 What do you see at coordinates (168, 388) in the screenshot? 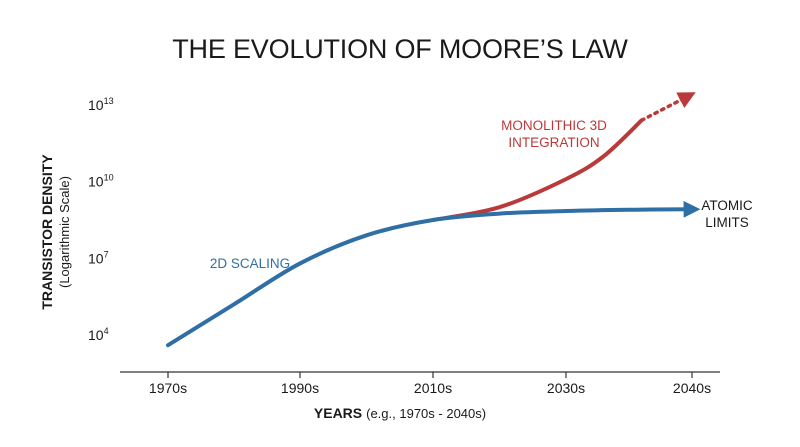
I see `x-tick-label: 1970s` at bounding box center [168, 388].